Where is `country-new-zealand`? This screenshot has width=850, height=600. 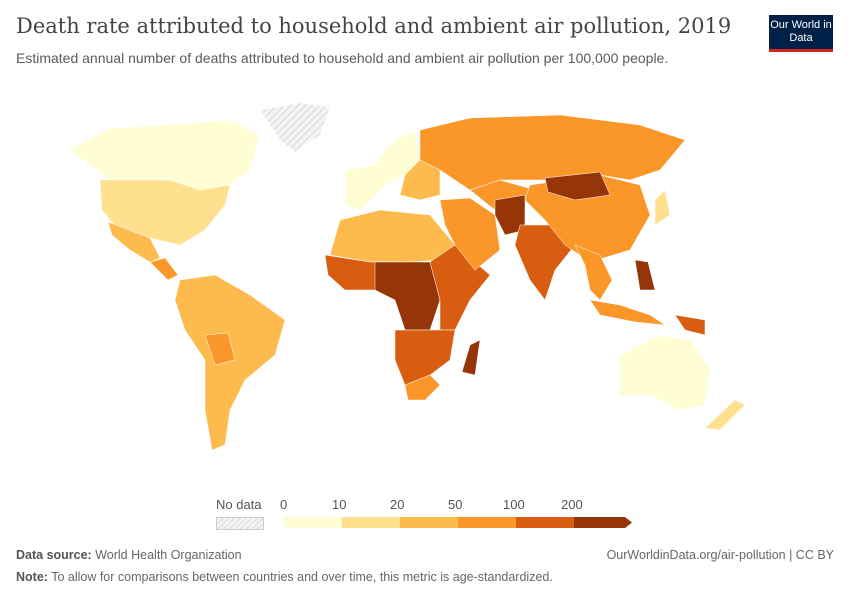
country-new-zealand is located at coordinates (725, 415).